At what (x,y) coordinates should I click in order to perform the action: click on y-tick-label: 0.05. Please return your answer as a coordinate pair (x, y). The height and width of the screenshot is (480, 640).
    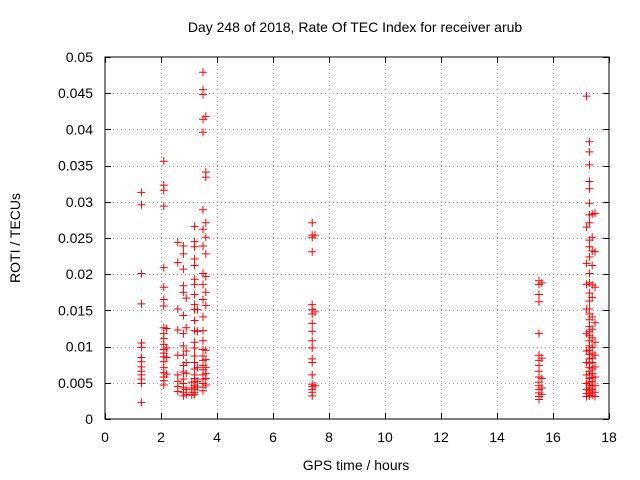
    Looking at the image, I should click on (79, 57).